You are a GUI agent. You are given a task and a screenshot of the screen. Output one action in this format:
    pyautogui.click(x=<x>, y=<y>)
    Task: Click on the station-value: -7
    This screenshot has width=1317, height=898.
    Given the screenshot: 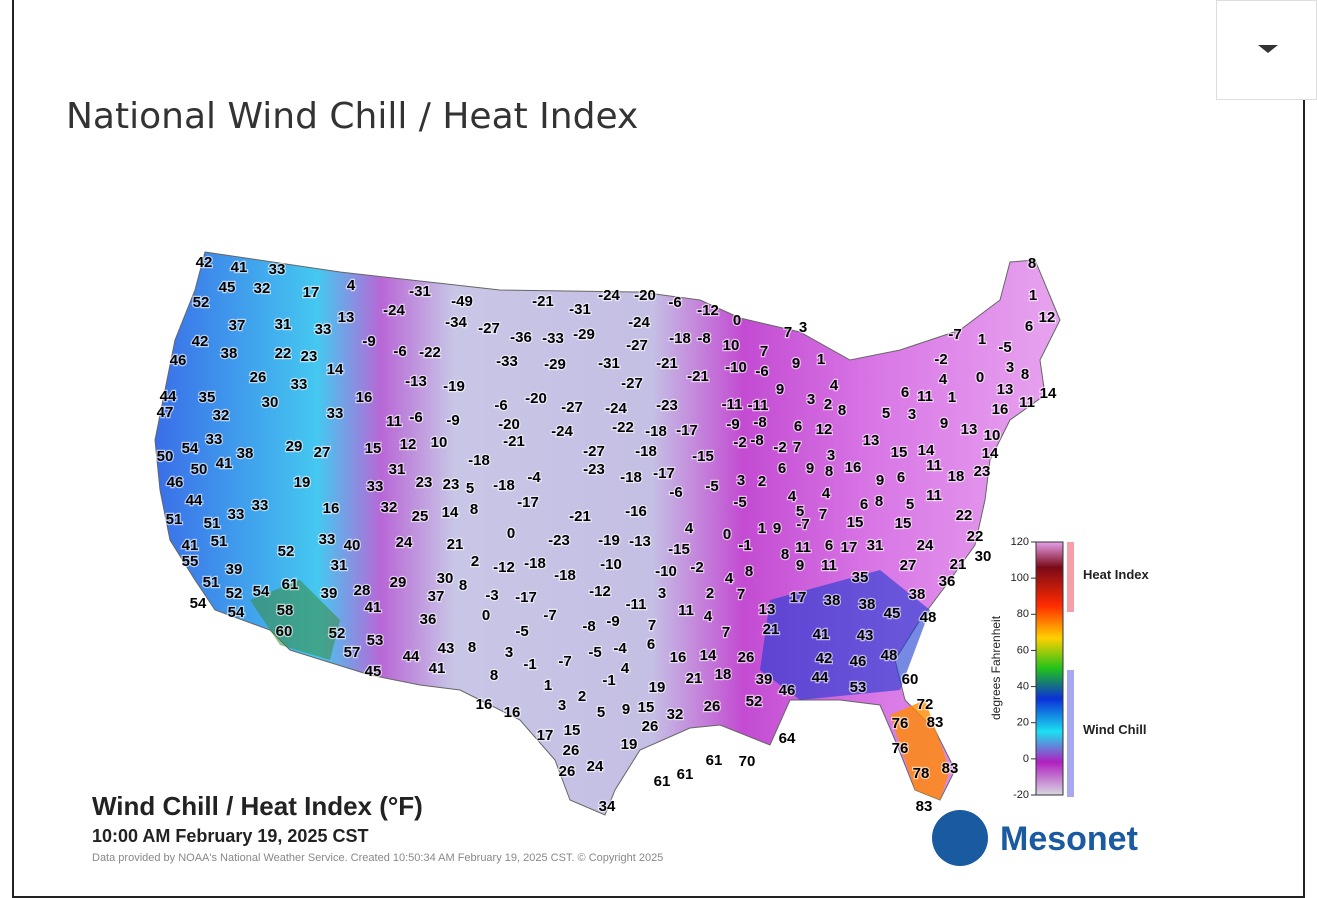 What is the action you would take?
    pyautogui.click(x=549, y=615)
    